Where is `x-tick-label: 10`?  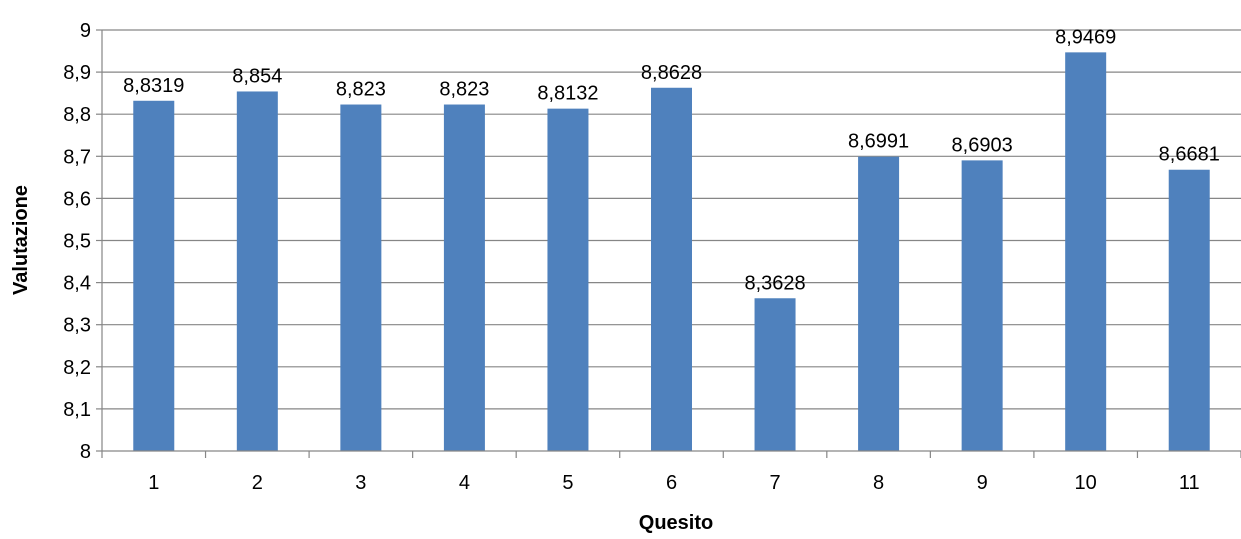 x-tick-label: 10 is located at coordinates (1086, 483).